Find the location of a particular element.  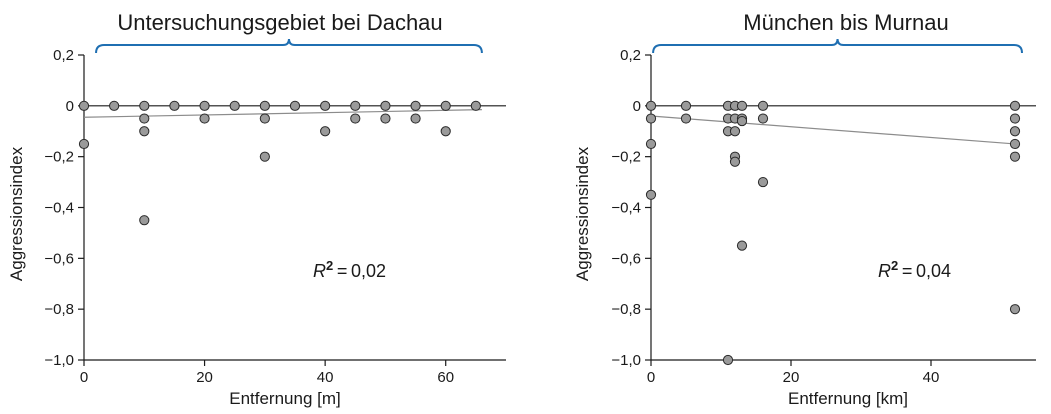

x-tick-label: 60 is located at coordinates (445, 377).